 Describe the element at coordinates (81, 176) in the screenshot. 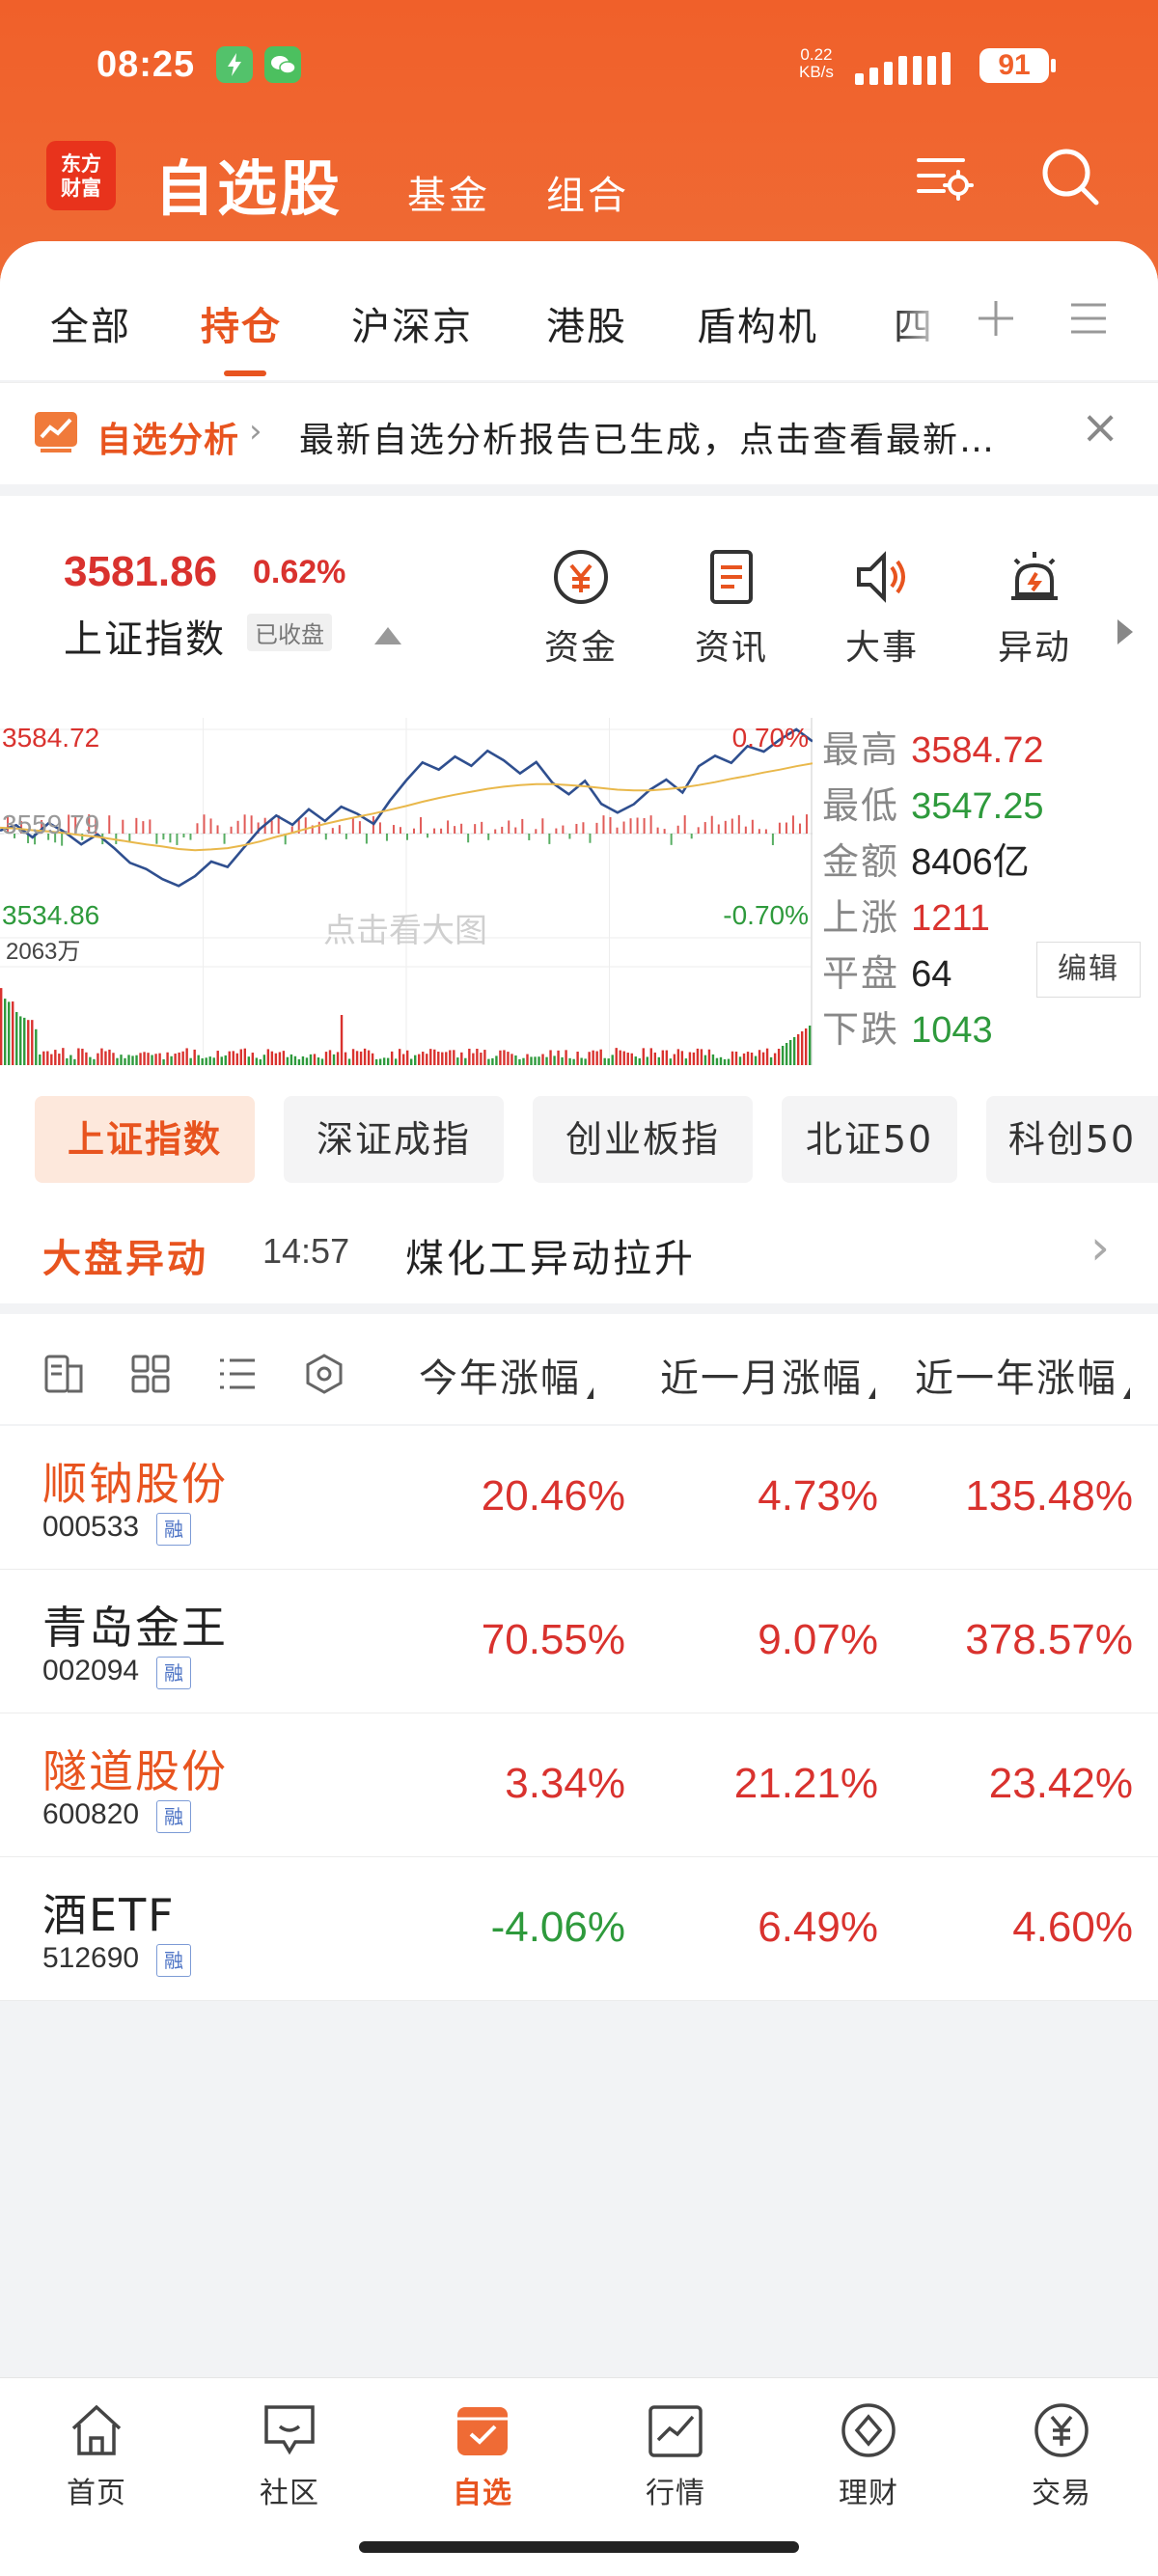

I see `app-logo: 东方 财富` at that location.